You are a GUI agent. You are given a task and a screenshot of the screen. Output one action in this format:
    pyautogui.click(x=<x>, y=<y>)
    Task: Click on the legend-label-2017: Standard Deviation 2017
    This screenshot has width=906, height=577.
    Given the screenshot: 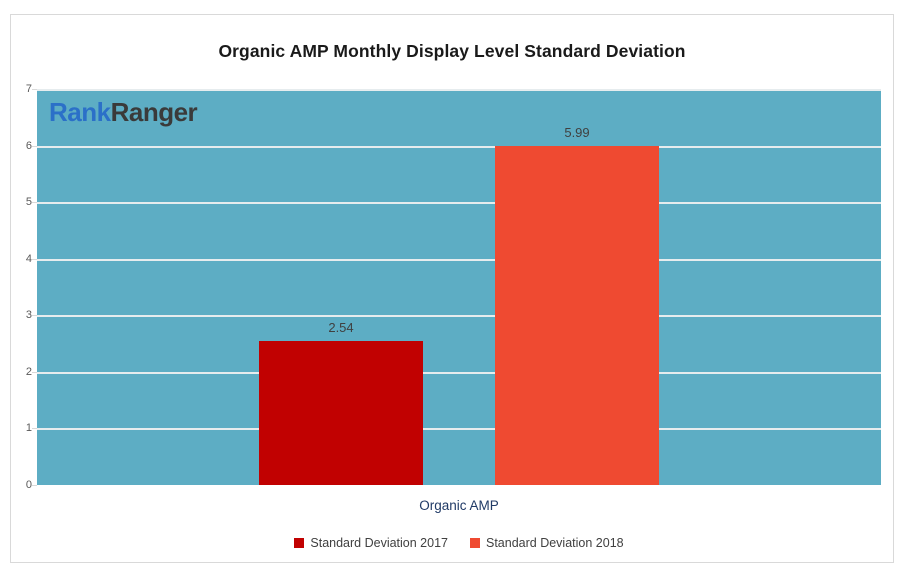 What is the action you would take?
    pyautogui.click(x=379, y=543)
    